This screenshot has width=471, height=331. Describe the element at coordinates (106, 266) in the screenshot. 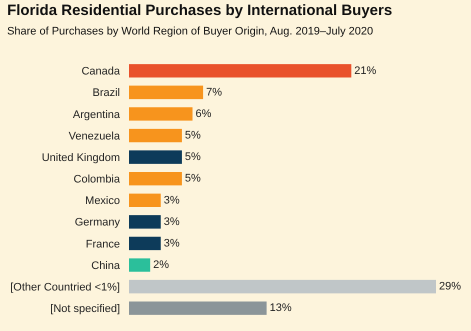

I see `y-tick-label: China` at that location.